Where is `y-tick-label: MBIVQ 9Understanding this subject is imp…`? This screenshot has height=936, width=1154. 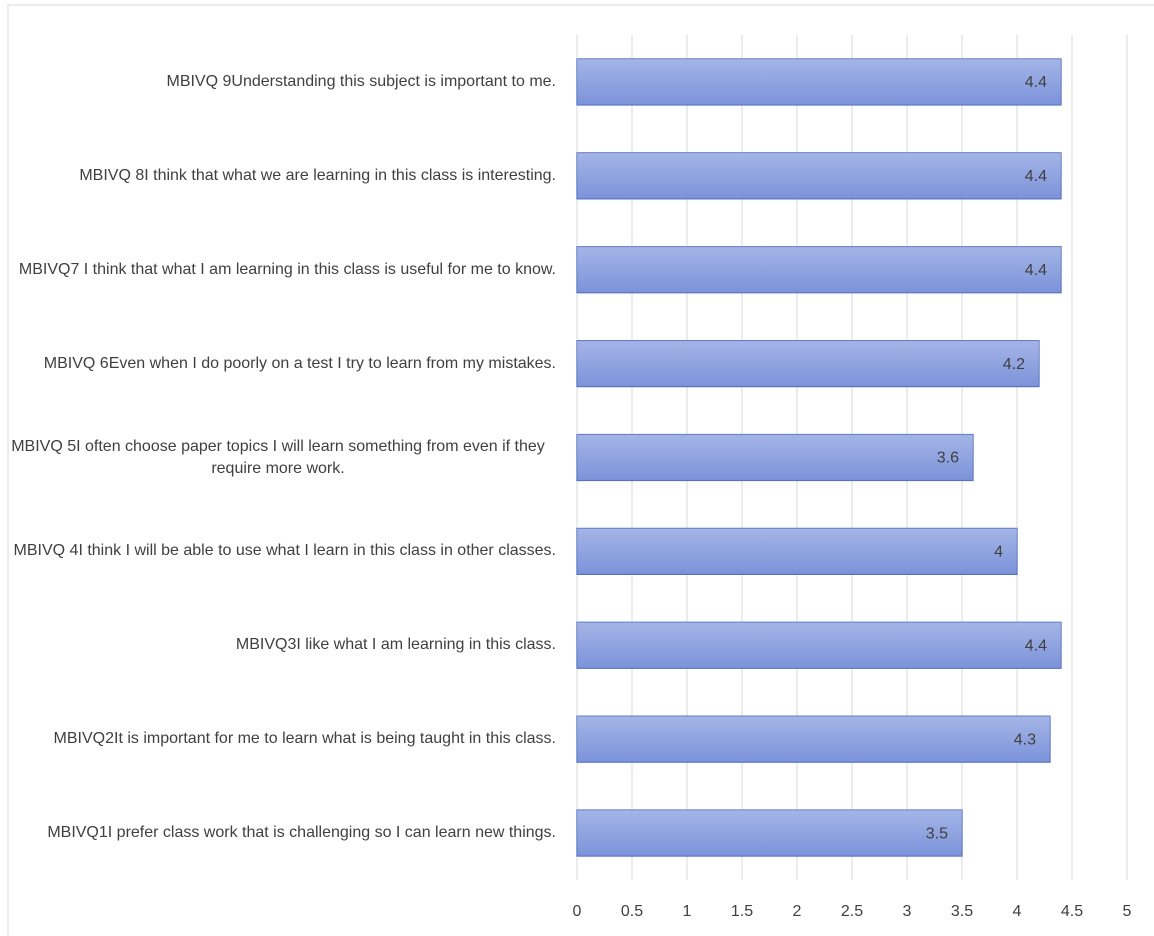 y-tick-label: MBIVQ 9Understanding this subject is imp… is located at coordinates (361, 81).